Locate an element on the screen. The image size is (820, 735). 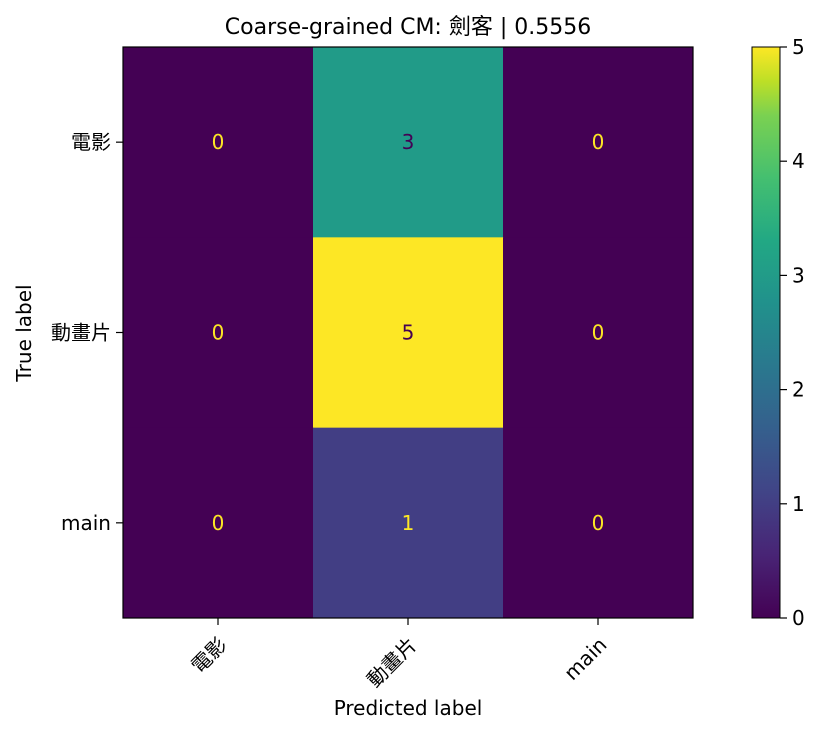
colorbar is located at coordinates (766, 332).